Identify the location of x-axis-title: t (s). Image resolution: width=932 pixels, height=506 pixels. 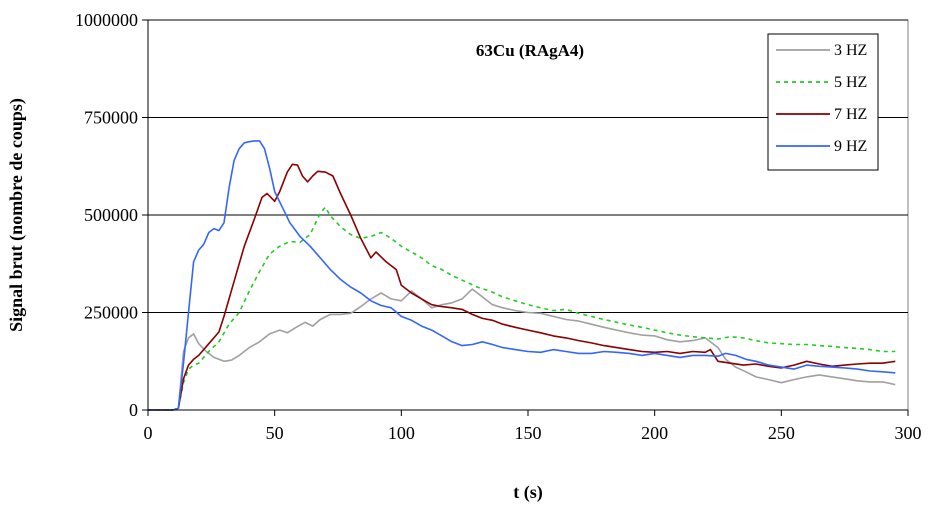
(528, 492).